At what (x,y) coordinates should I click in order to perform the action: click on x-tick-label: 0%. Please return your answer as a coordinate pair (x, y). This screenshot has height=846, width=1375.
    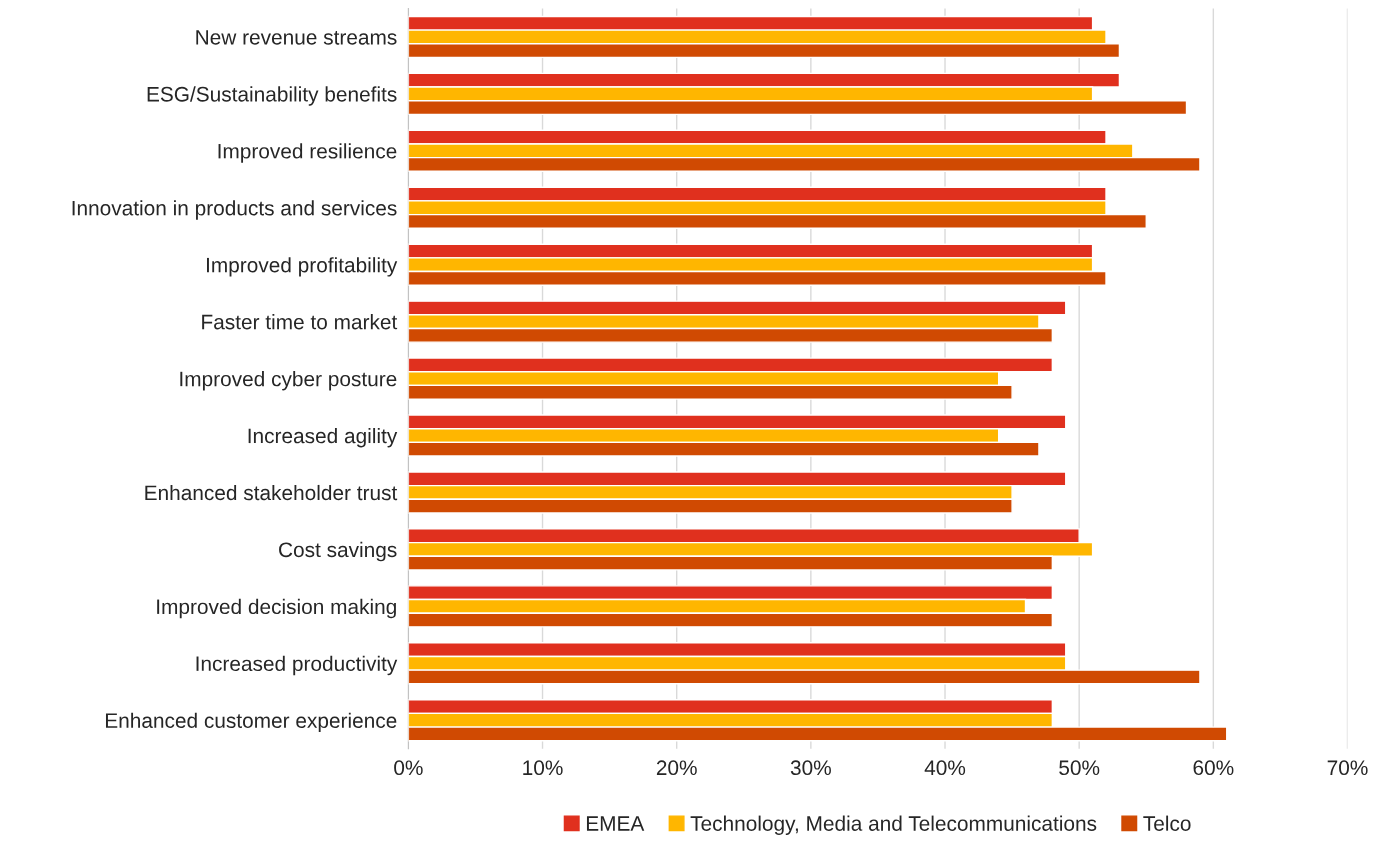
    Looking at the image, I should click on (408, 768).